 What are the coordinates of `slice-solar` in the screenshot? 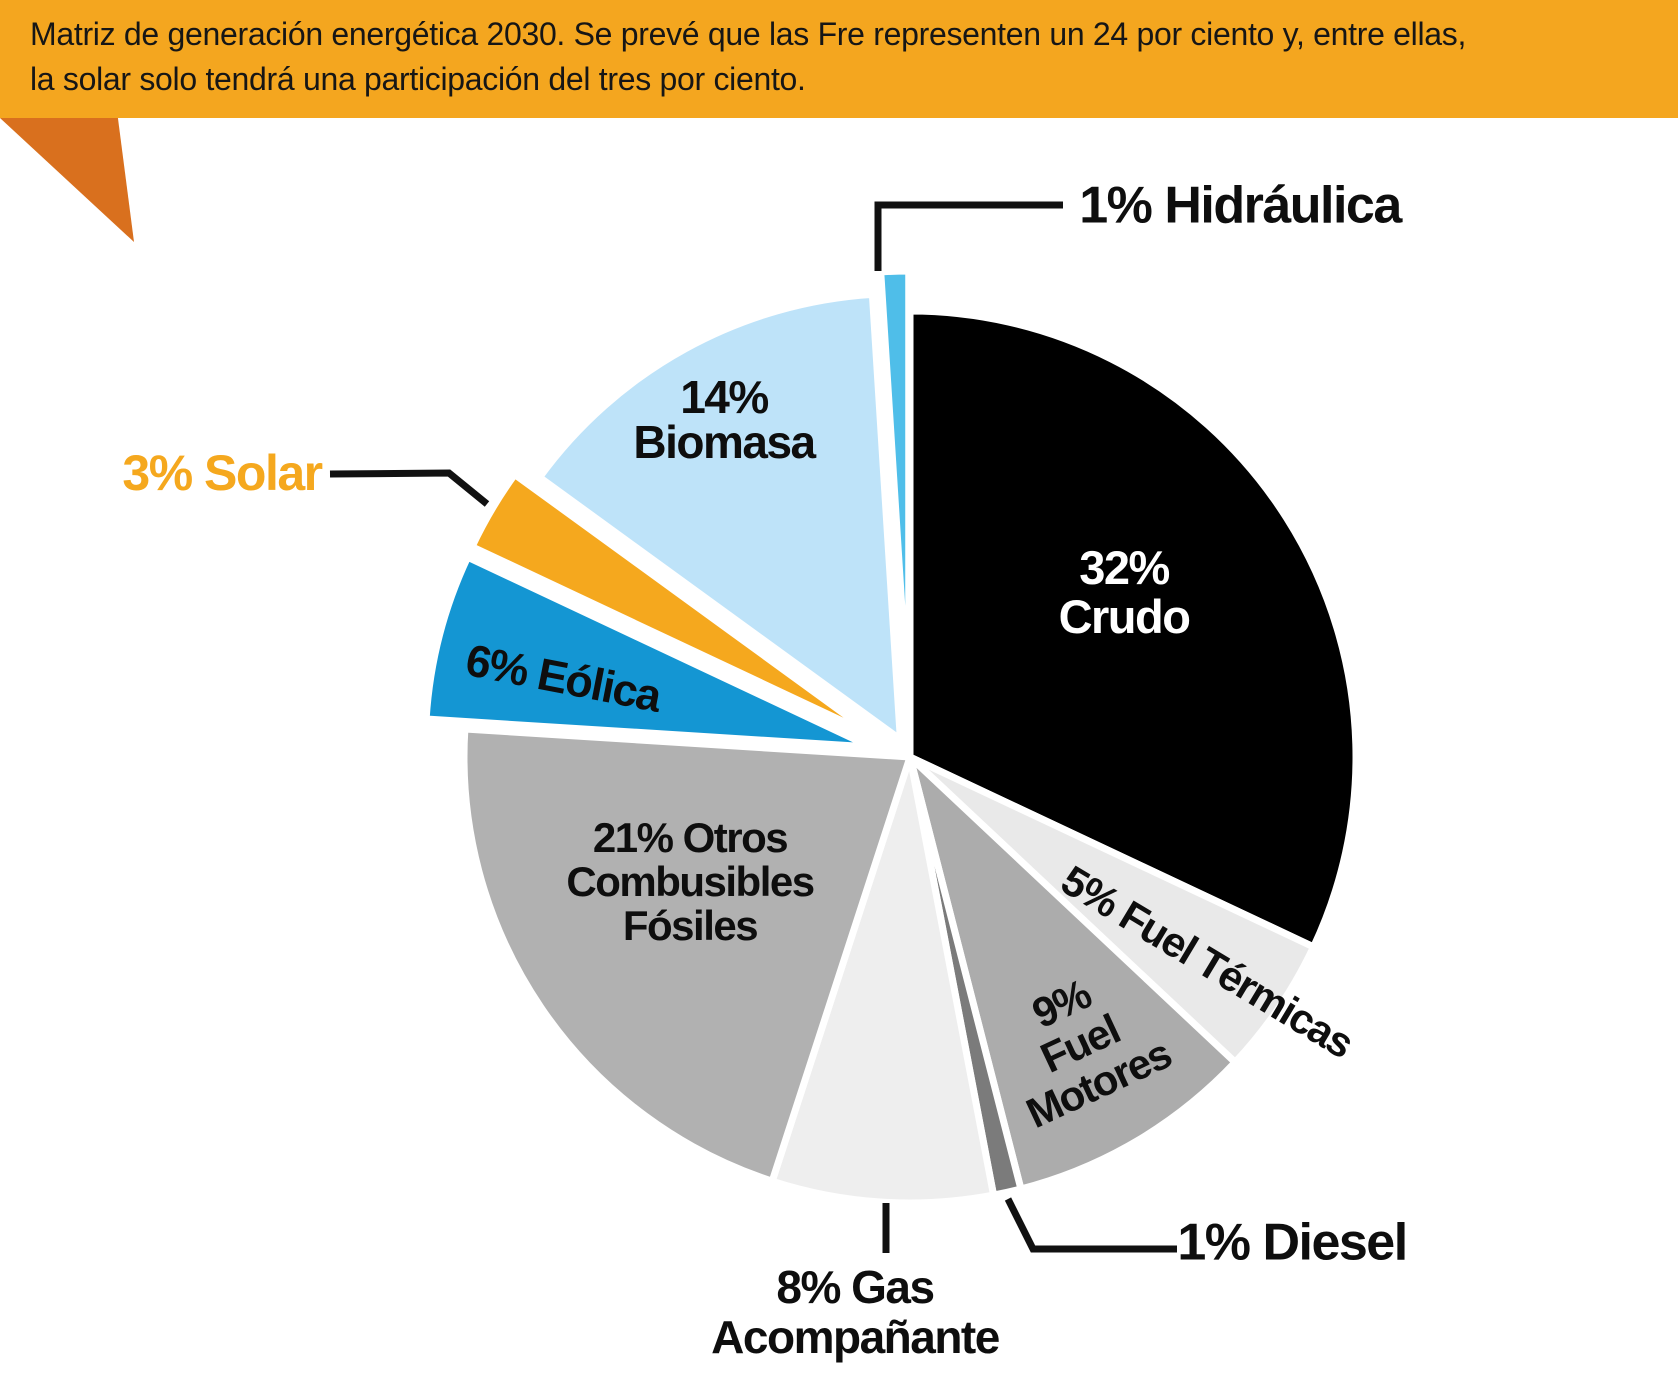 It's located at (674, 605).